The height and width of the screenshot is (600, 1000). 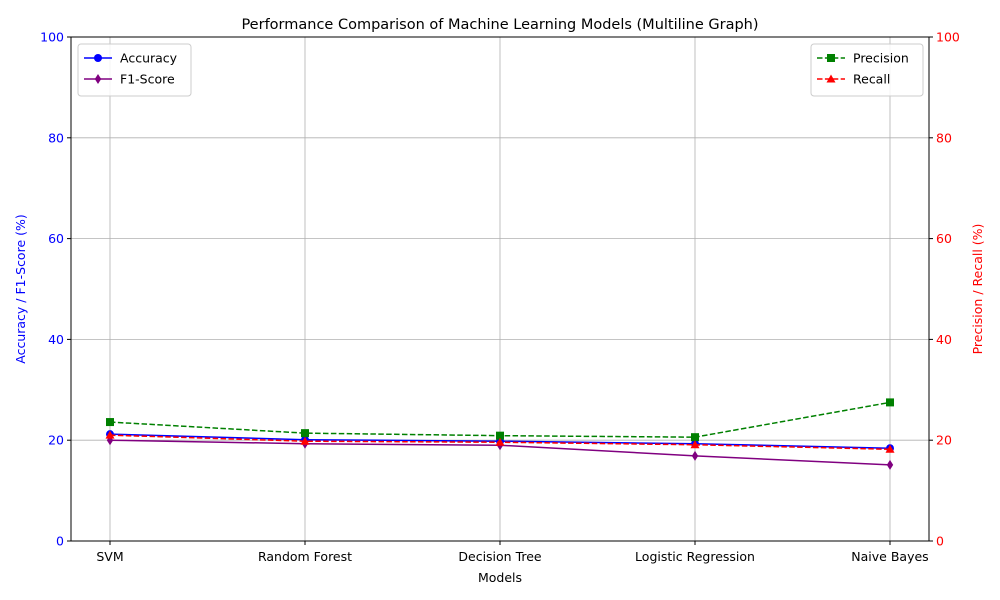 What do you see at coordinates (60, 541) in the screenshot?
I see `y-tick-label-left: 0` at bounding box center [60, 541].